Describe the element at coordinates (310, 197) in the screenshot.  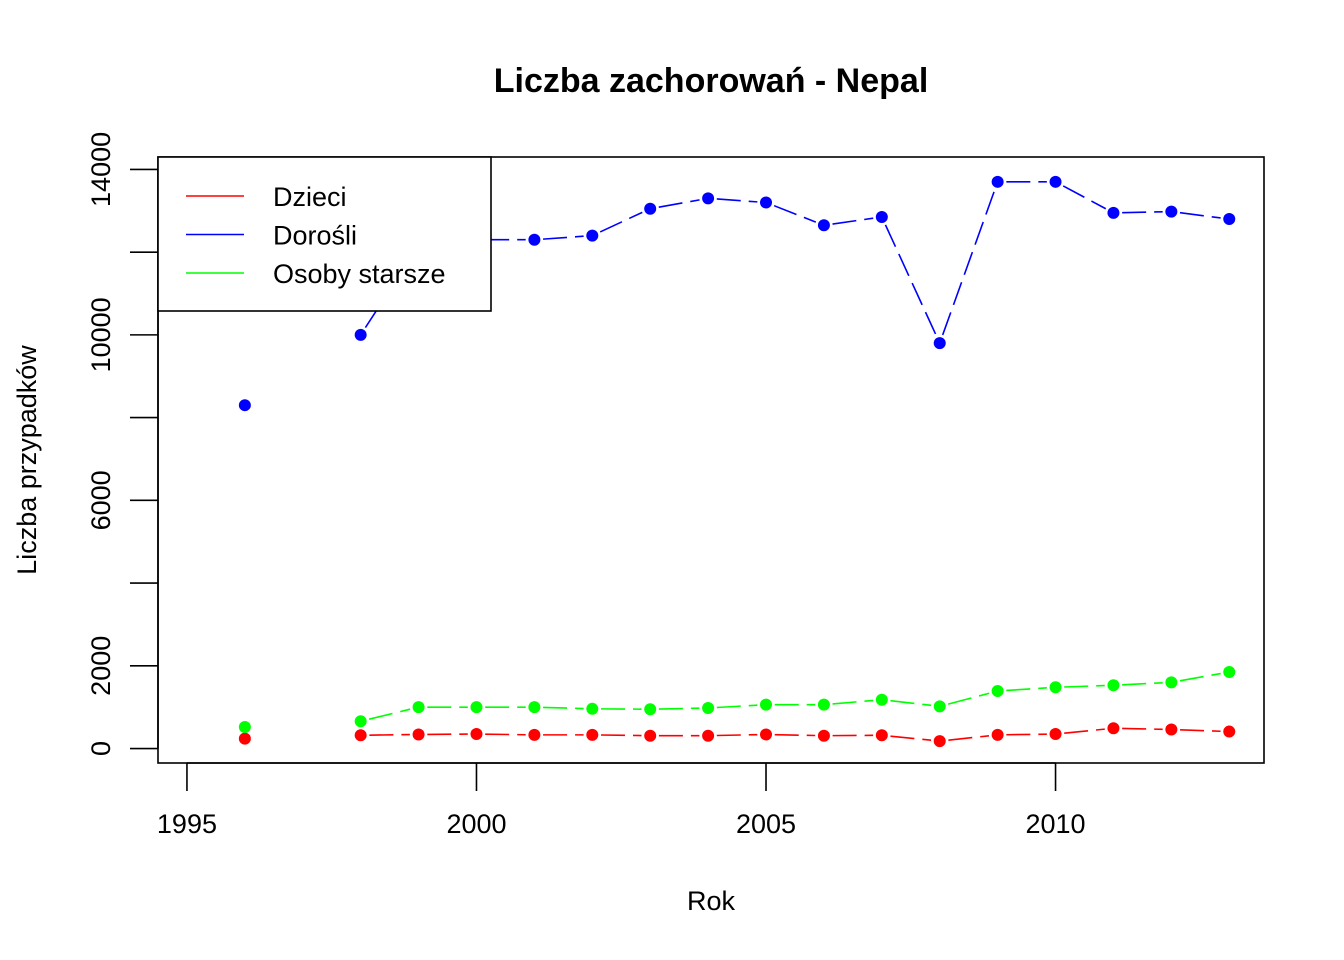
I see `legend-label: Dzieci` at that location.